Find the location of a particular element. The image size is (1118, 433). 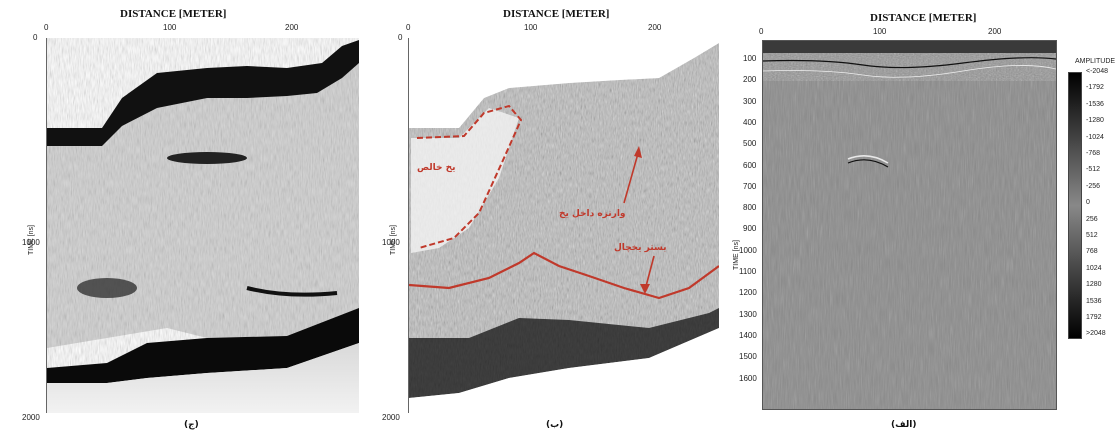

panel-b-title: DISTANCE [METER] is located at coordinates (556, 14).